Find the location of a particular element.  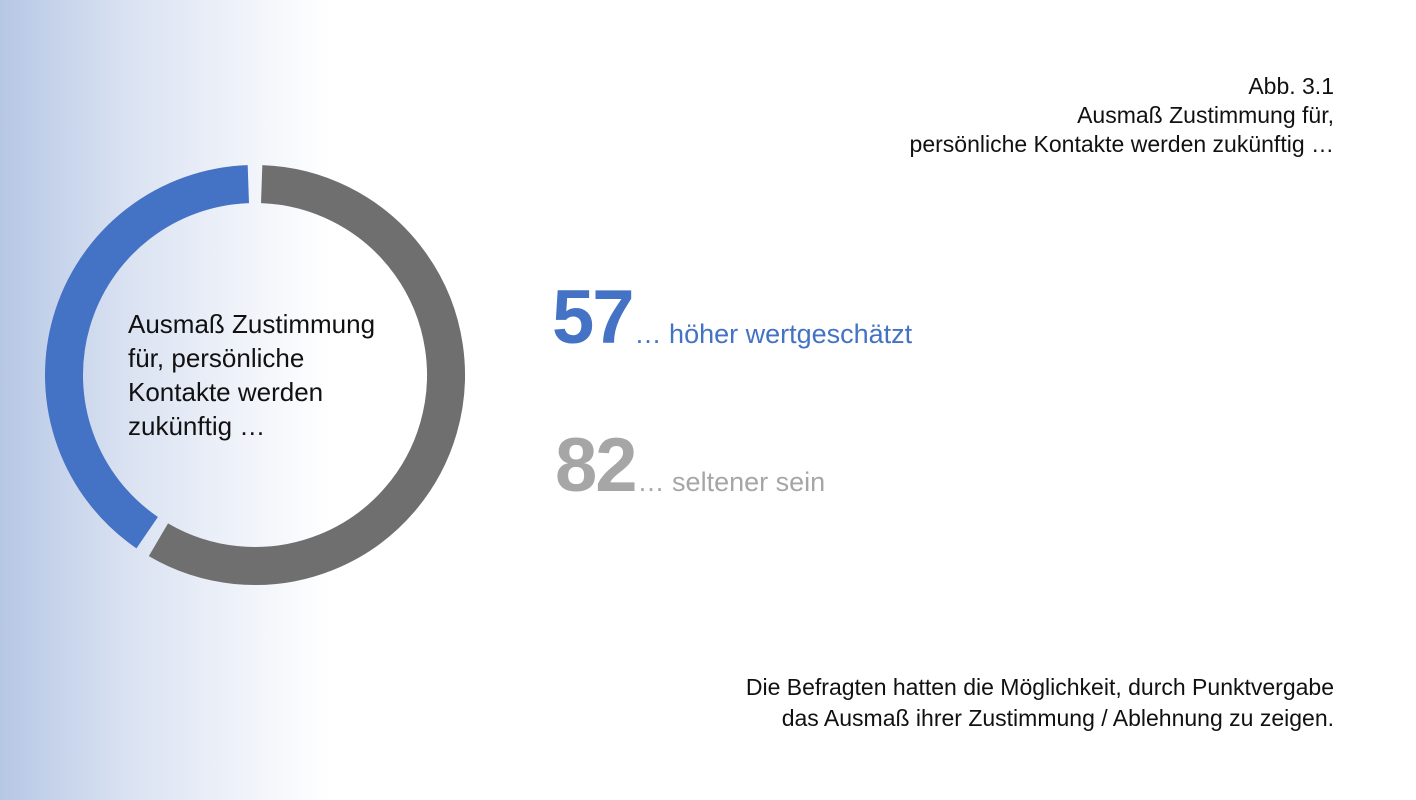

stat-less-frequent-text: … seltener sein is located at coordinates (731, 482).